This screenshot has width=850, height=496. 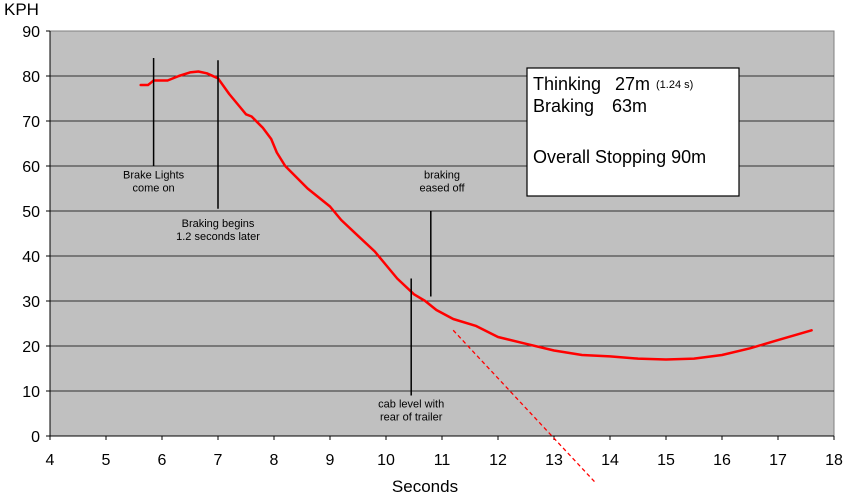 What do you see at coordinates (31, 32) in the screenshot?
I see `y-tick-label: 90` at bounding box center [31, 32].